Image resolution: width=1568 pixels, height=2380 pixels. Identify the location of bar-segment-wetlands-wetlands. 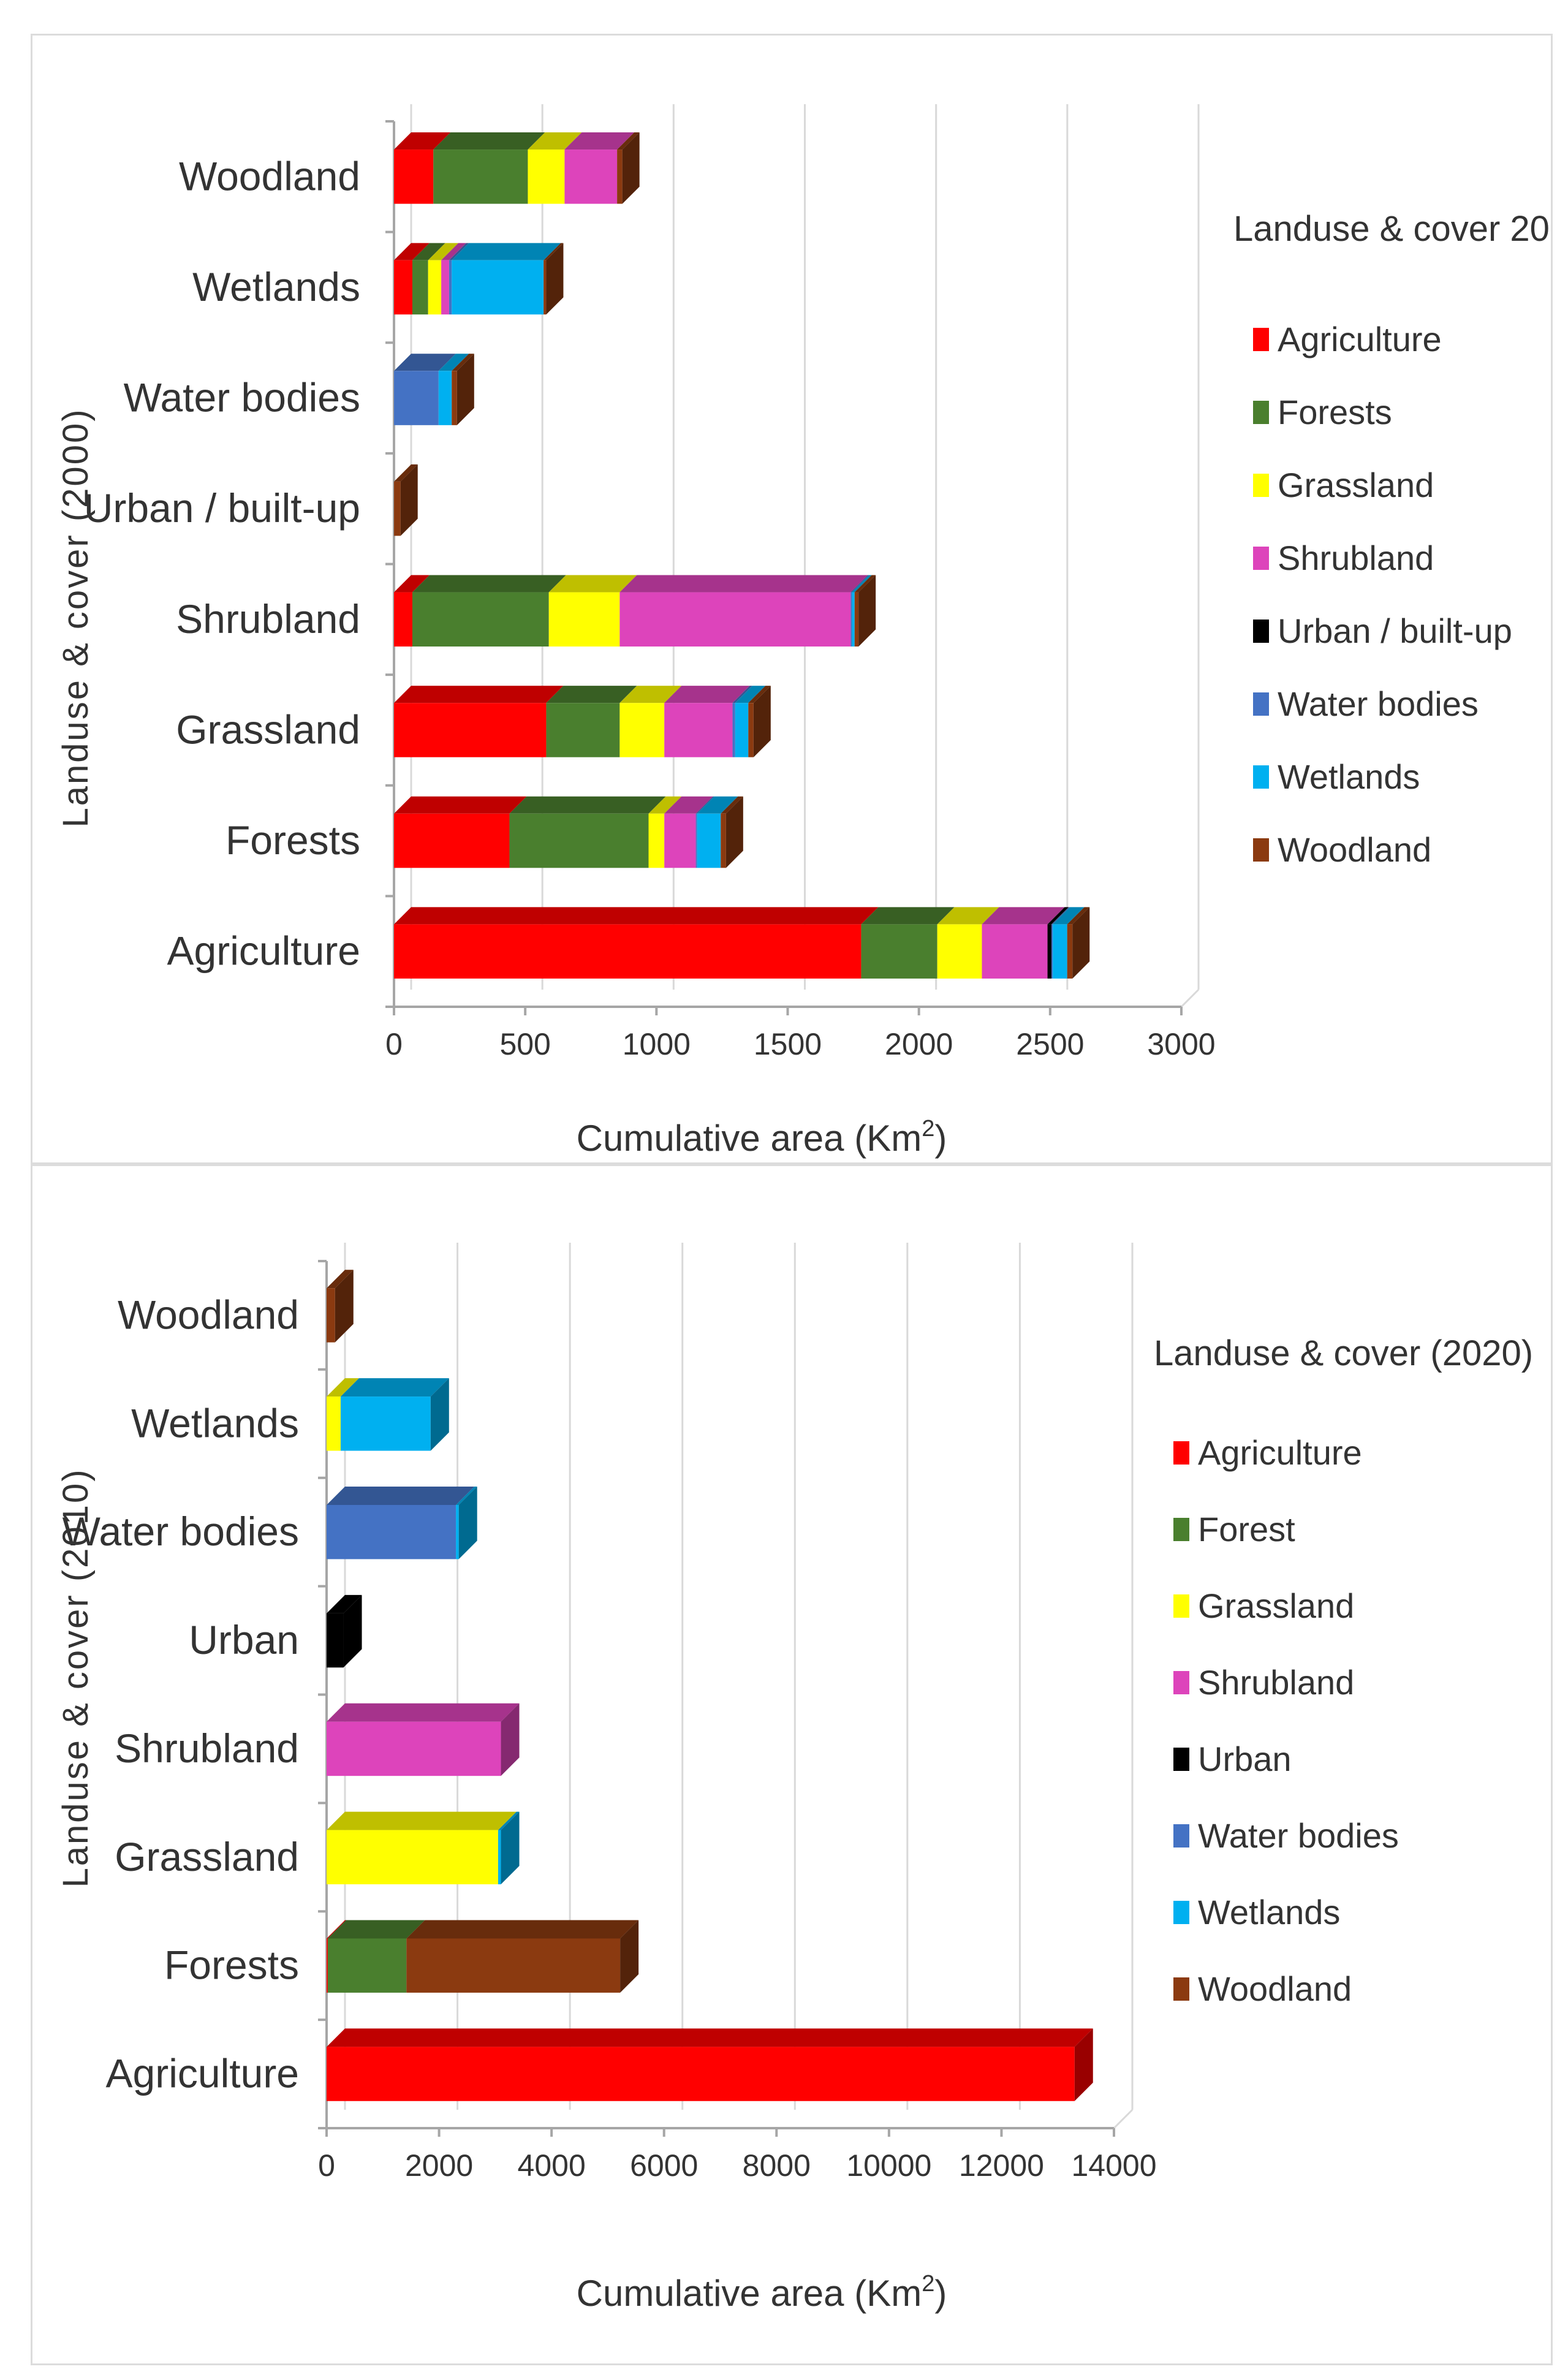
(498, 287).